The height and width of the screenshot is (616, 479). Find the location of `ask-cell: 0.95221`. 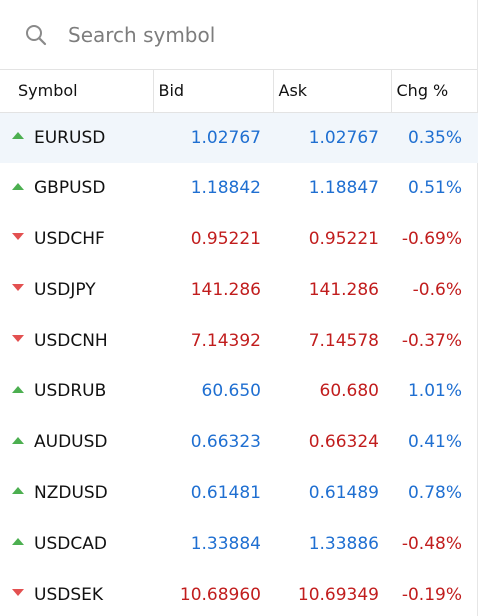

ask-cell: 0.95221 is located at coordinates (343, 238).